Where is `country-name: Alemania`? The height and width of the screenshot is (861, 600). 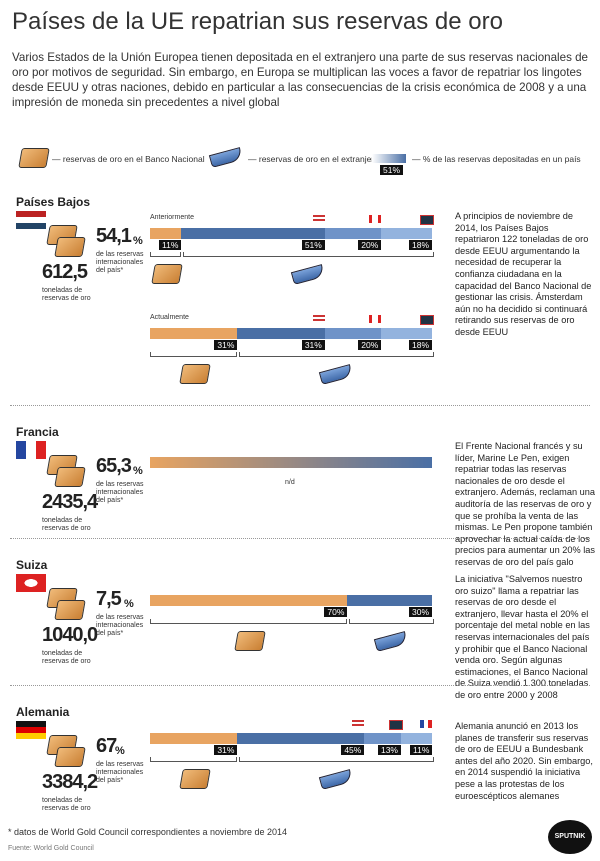 country-name: Alemania is located at coordinates (43, 712).